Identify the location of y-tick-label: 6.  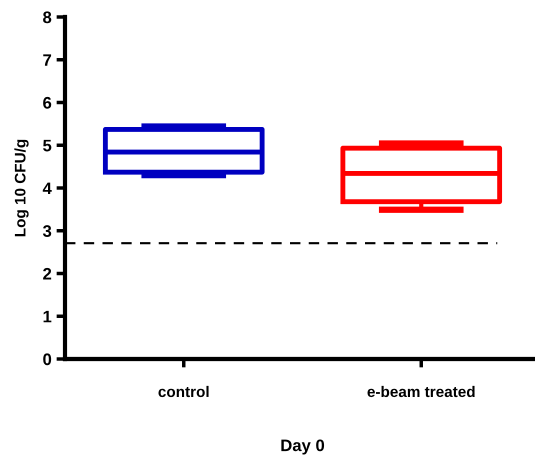
(47, 102).